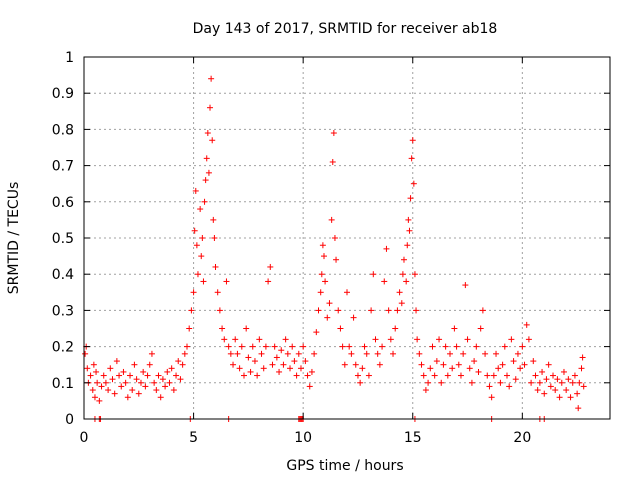 This screenshot has height=480, width=640. What do you see at coordinates (69, 58) in the screenshot?
I see `y-tick-label: 1` at bounding box center [69, 58].